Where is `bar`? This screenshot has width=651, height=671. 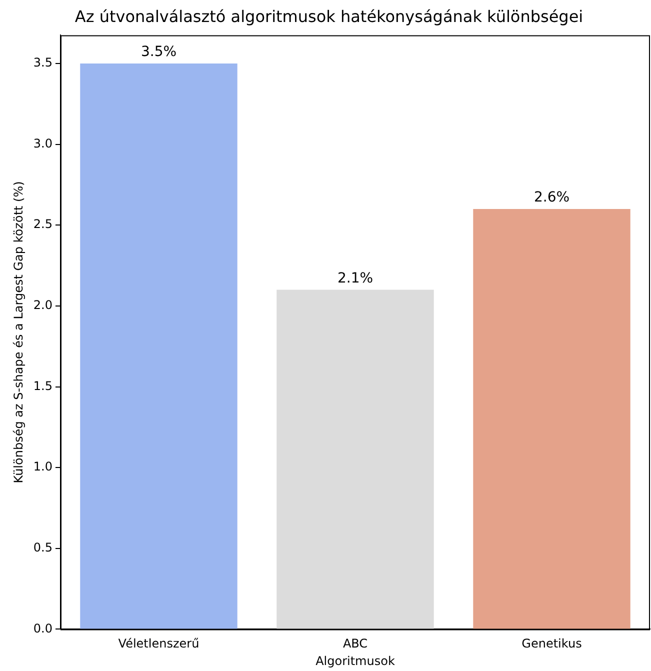 bar is located at coordinates (355, 459).